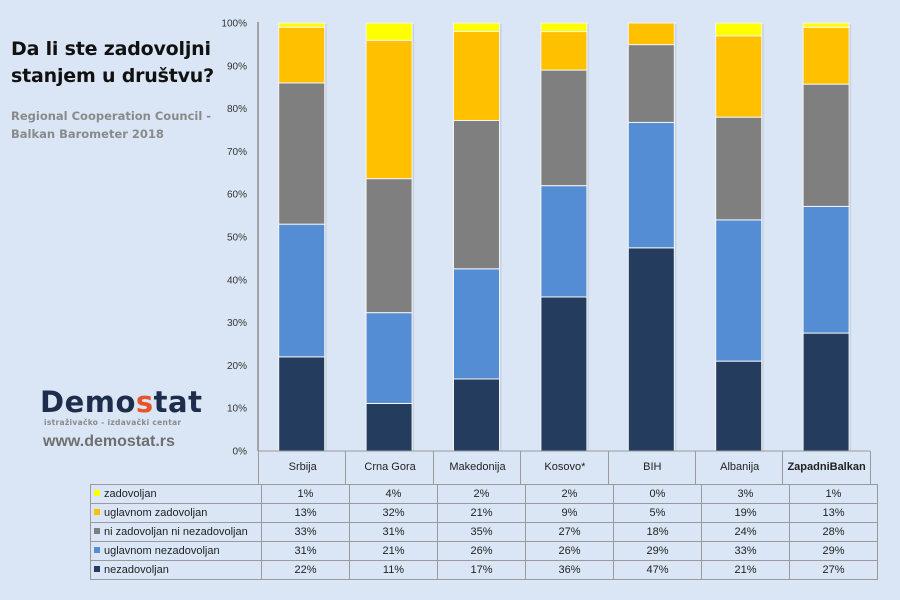 The height and width of the screenshot is (600, 900). What do you see at coordinates (739, 467) in the screenshot?
I see `category-label: Albanija` at bounding box center [739, 467].